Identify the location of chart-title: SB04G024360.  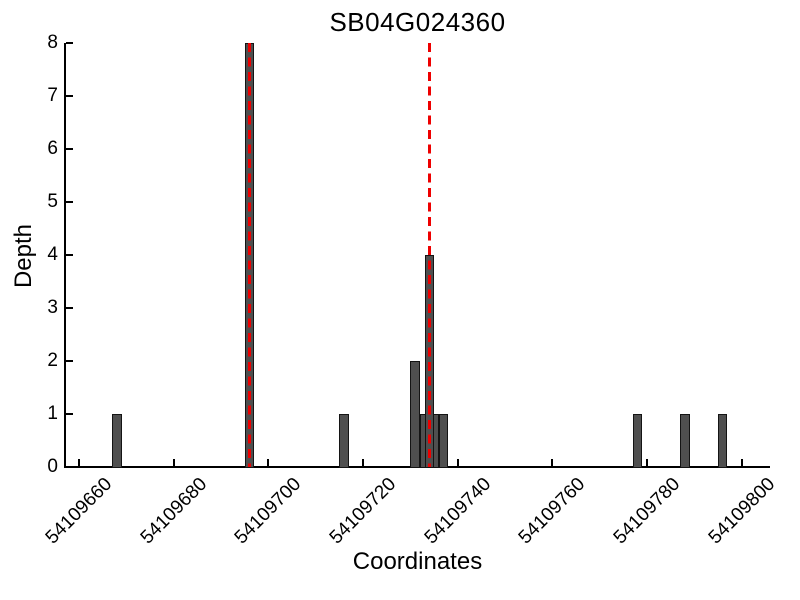
(417, 22).